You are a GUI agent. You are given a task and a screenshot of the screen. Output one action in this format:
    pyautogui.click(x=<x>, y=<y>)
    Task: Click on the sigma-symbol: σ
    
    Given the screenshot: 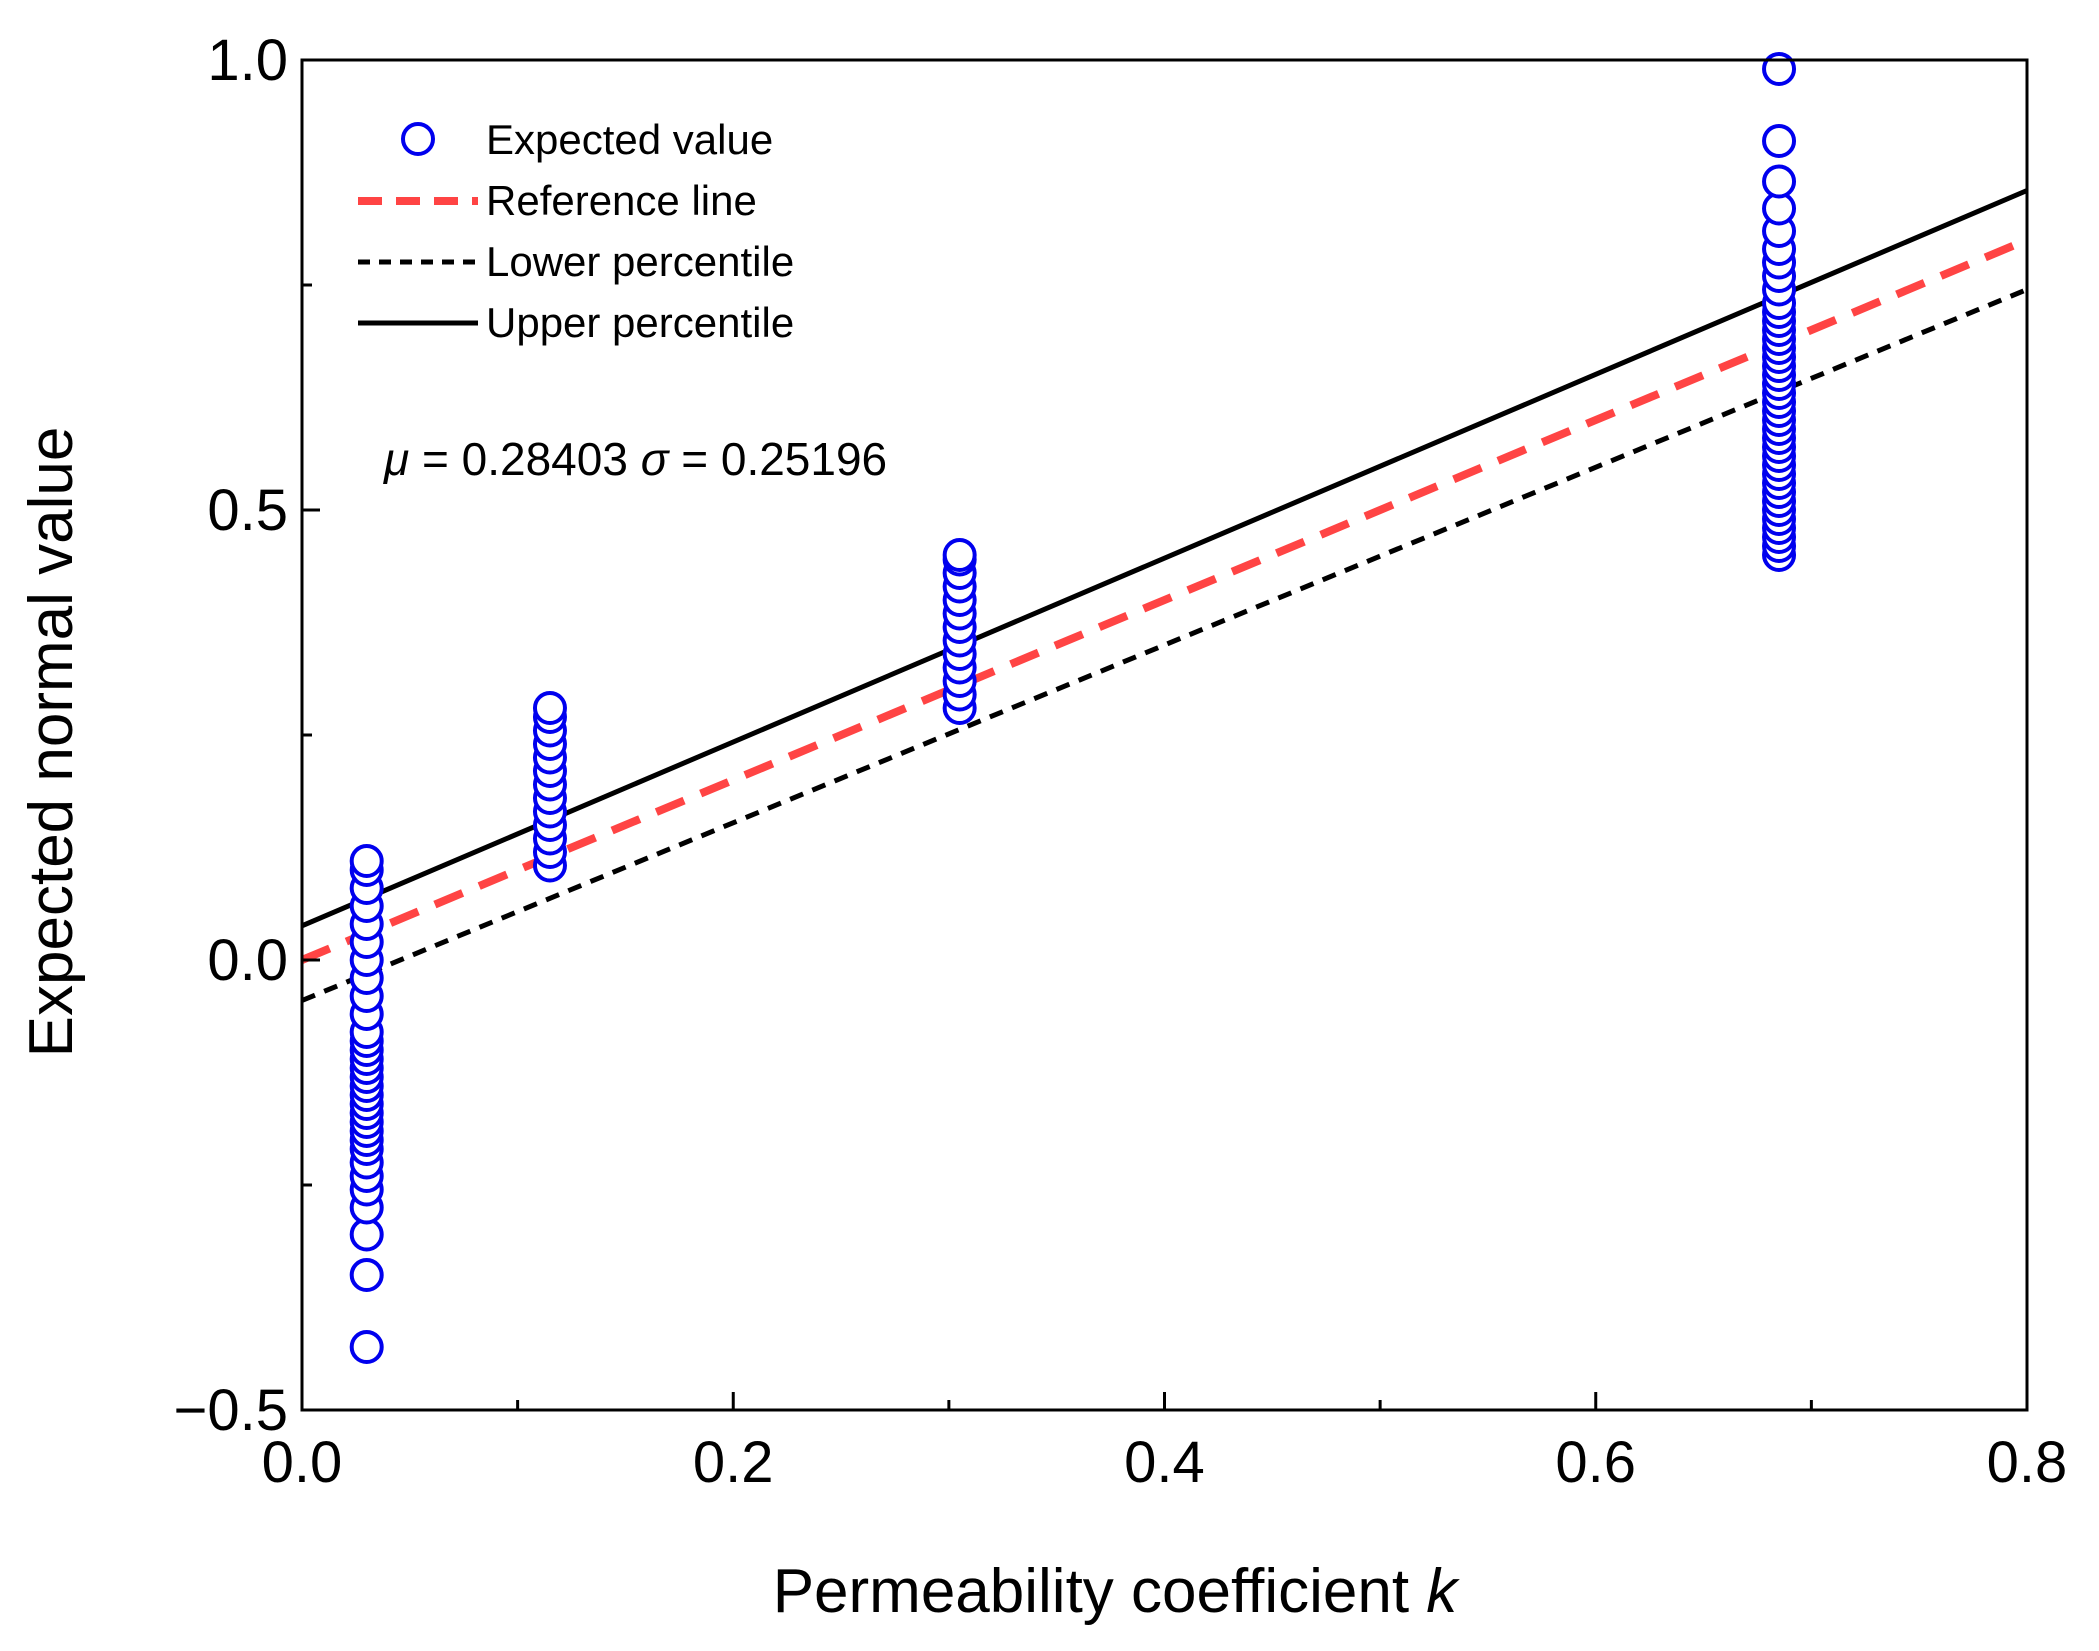 What is the action you would take?
    pyautogui.click(x=656, y=459)
    